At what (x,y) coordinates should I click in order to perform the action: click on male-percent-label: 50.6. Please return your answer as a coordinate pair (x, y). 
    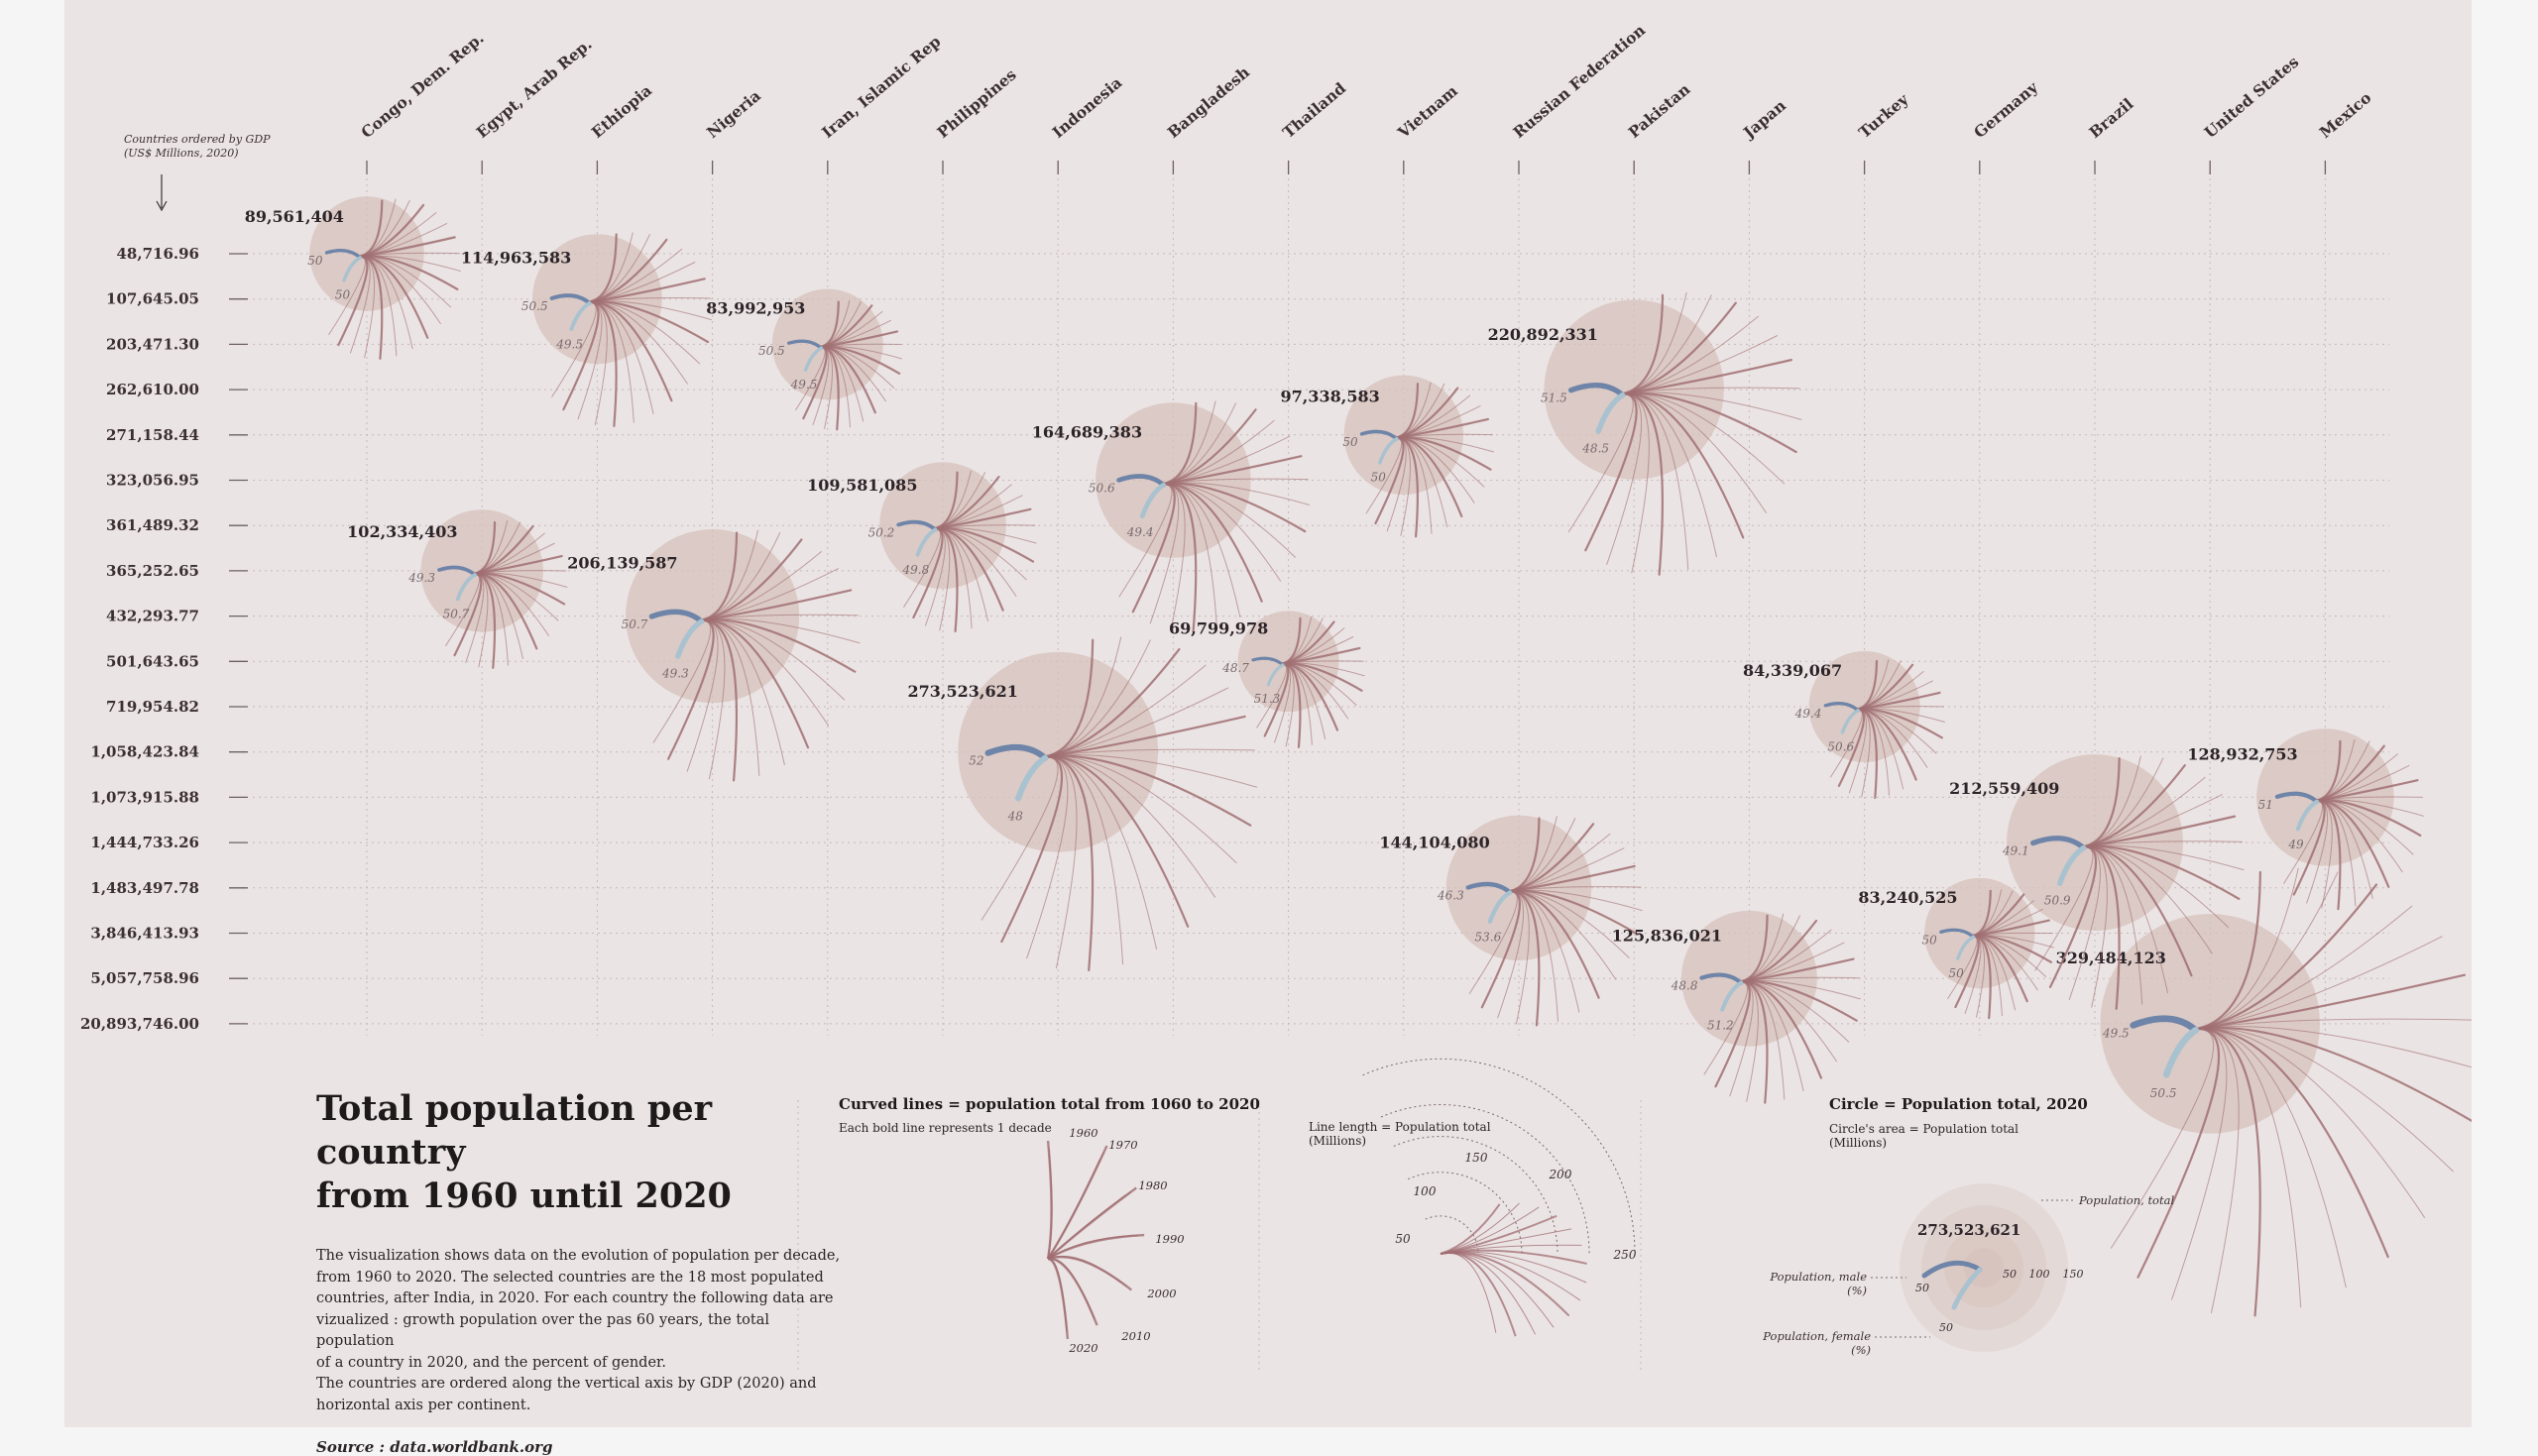
    Looking at the image, I should click on (1102, 488).